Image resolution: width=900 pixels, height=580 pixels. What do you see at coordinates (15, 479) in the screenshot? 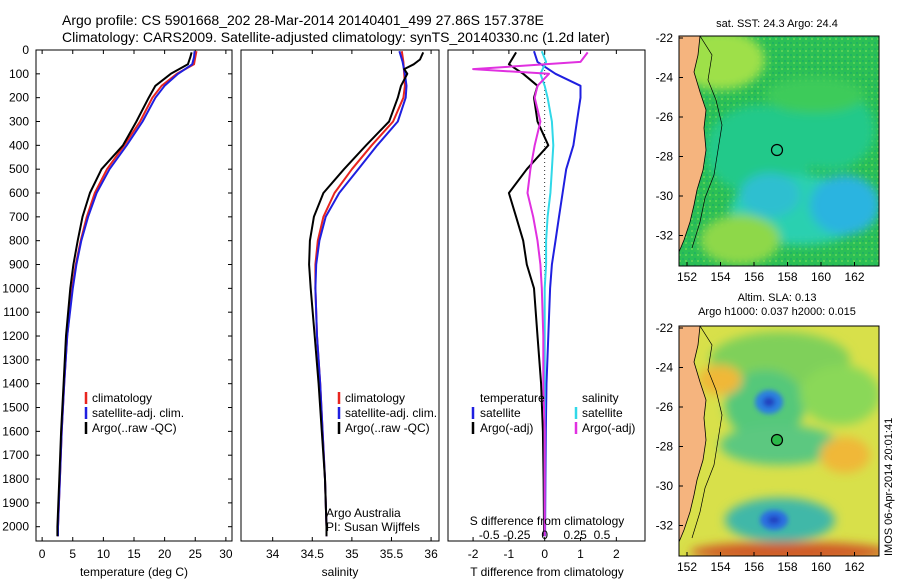
I see `depth-tick-label: 1800` at bounding box center [15, 479].